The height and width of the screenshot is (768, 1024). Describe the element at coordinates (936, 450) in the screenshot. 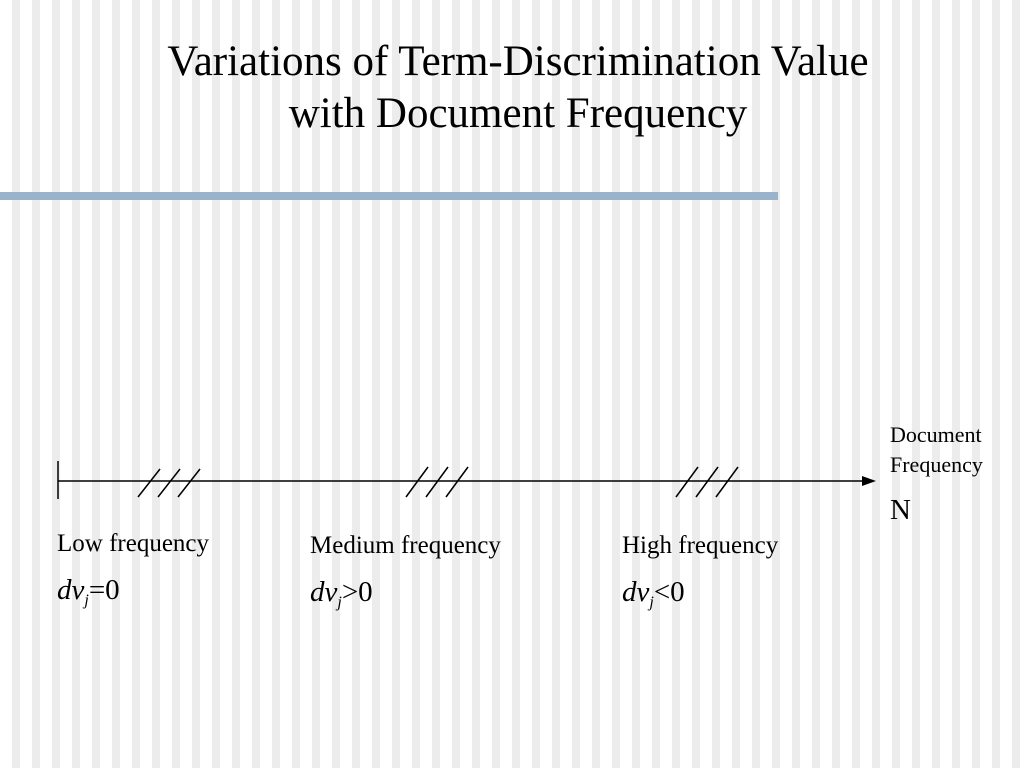

I see `axis-label: Document Frequency` at that location.